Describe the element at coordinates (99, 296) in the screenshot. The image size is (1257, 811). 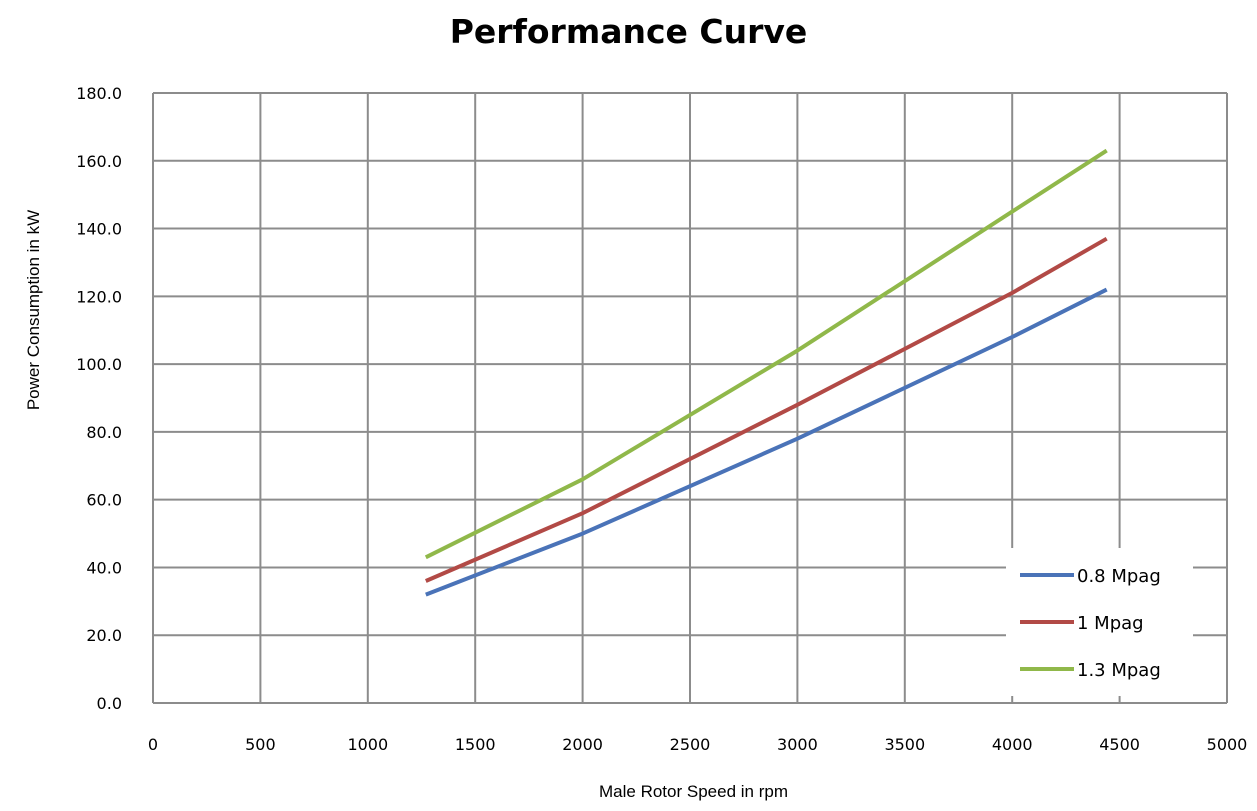
I see `y-tick-label: 120.0` at that location.